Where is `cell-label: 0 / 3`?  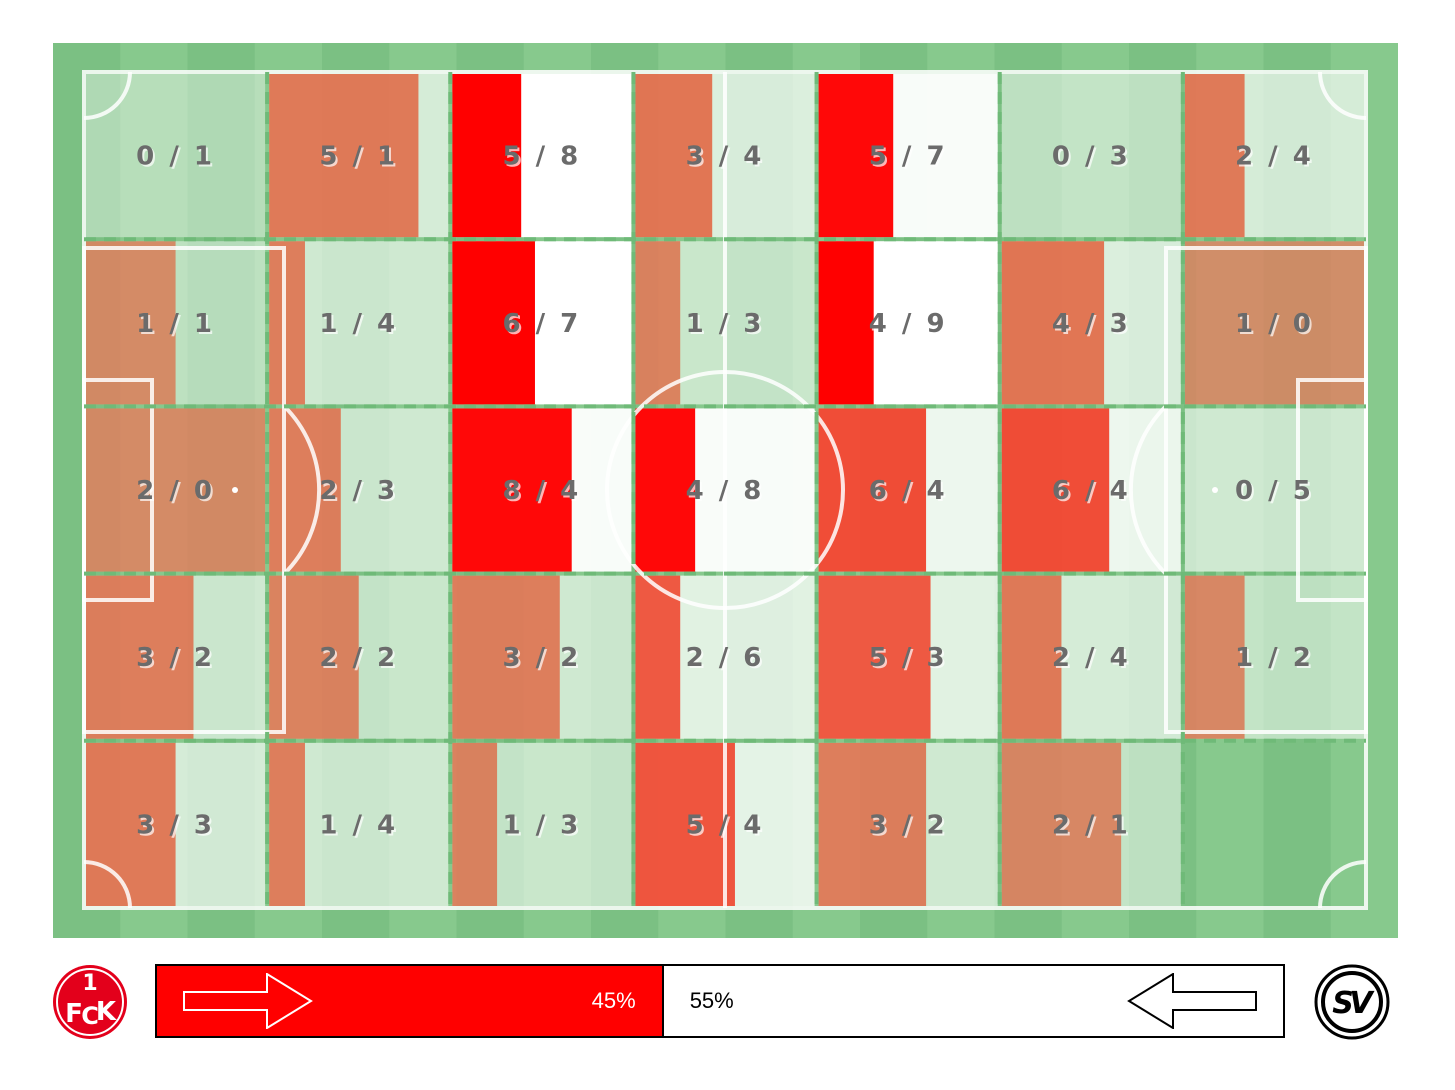
cell-label: 0 / 3 is located at coordinates (1091, 157).